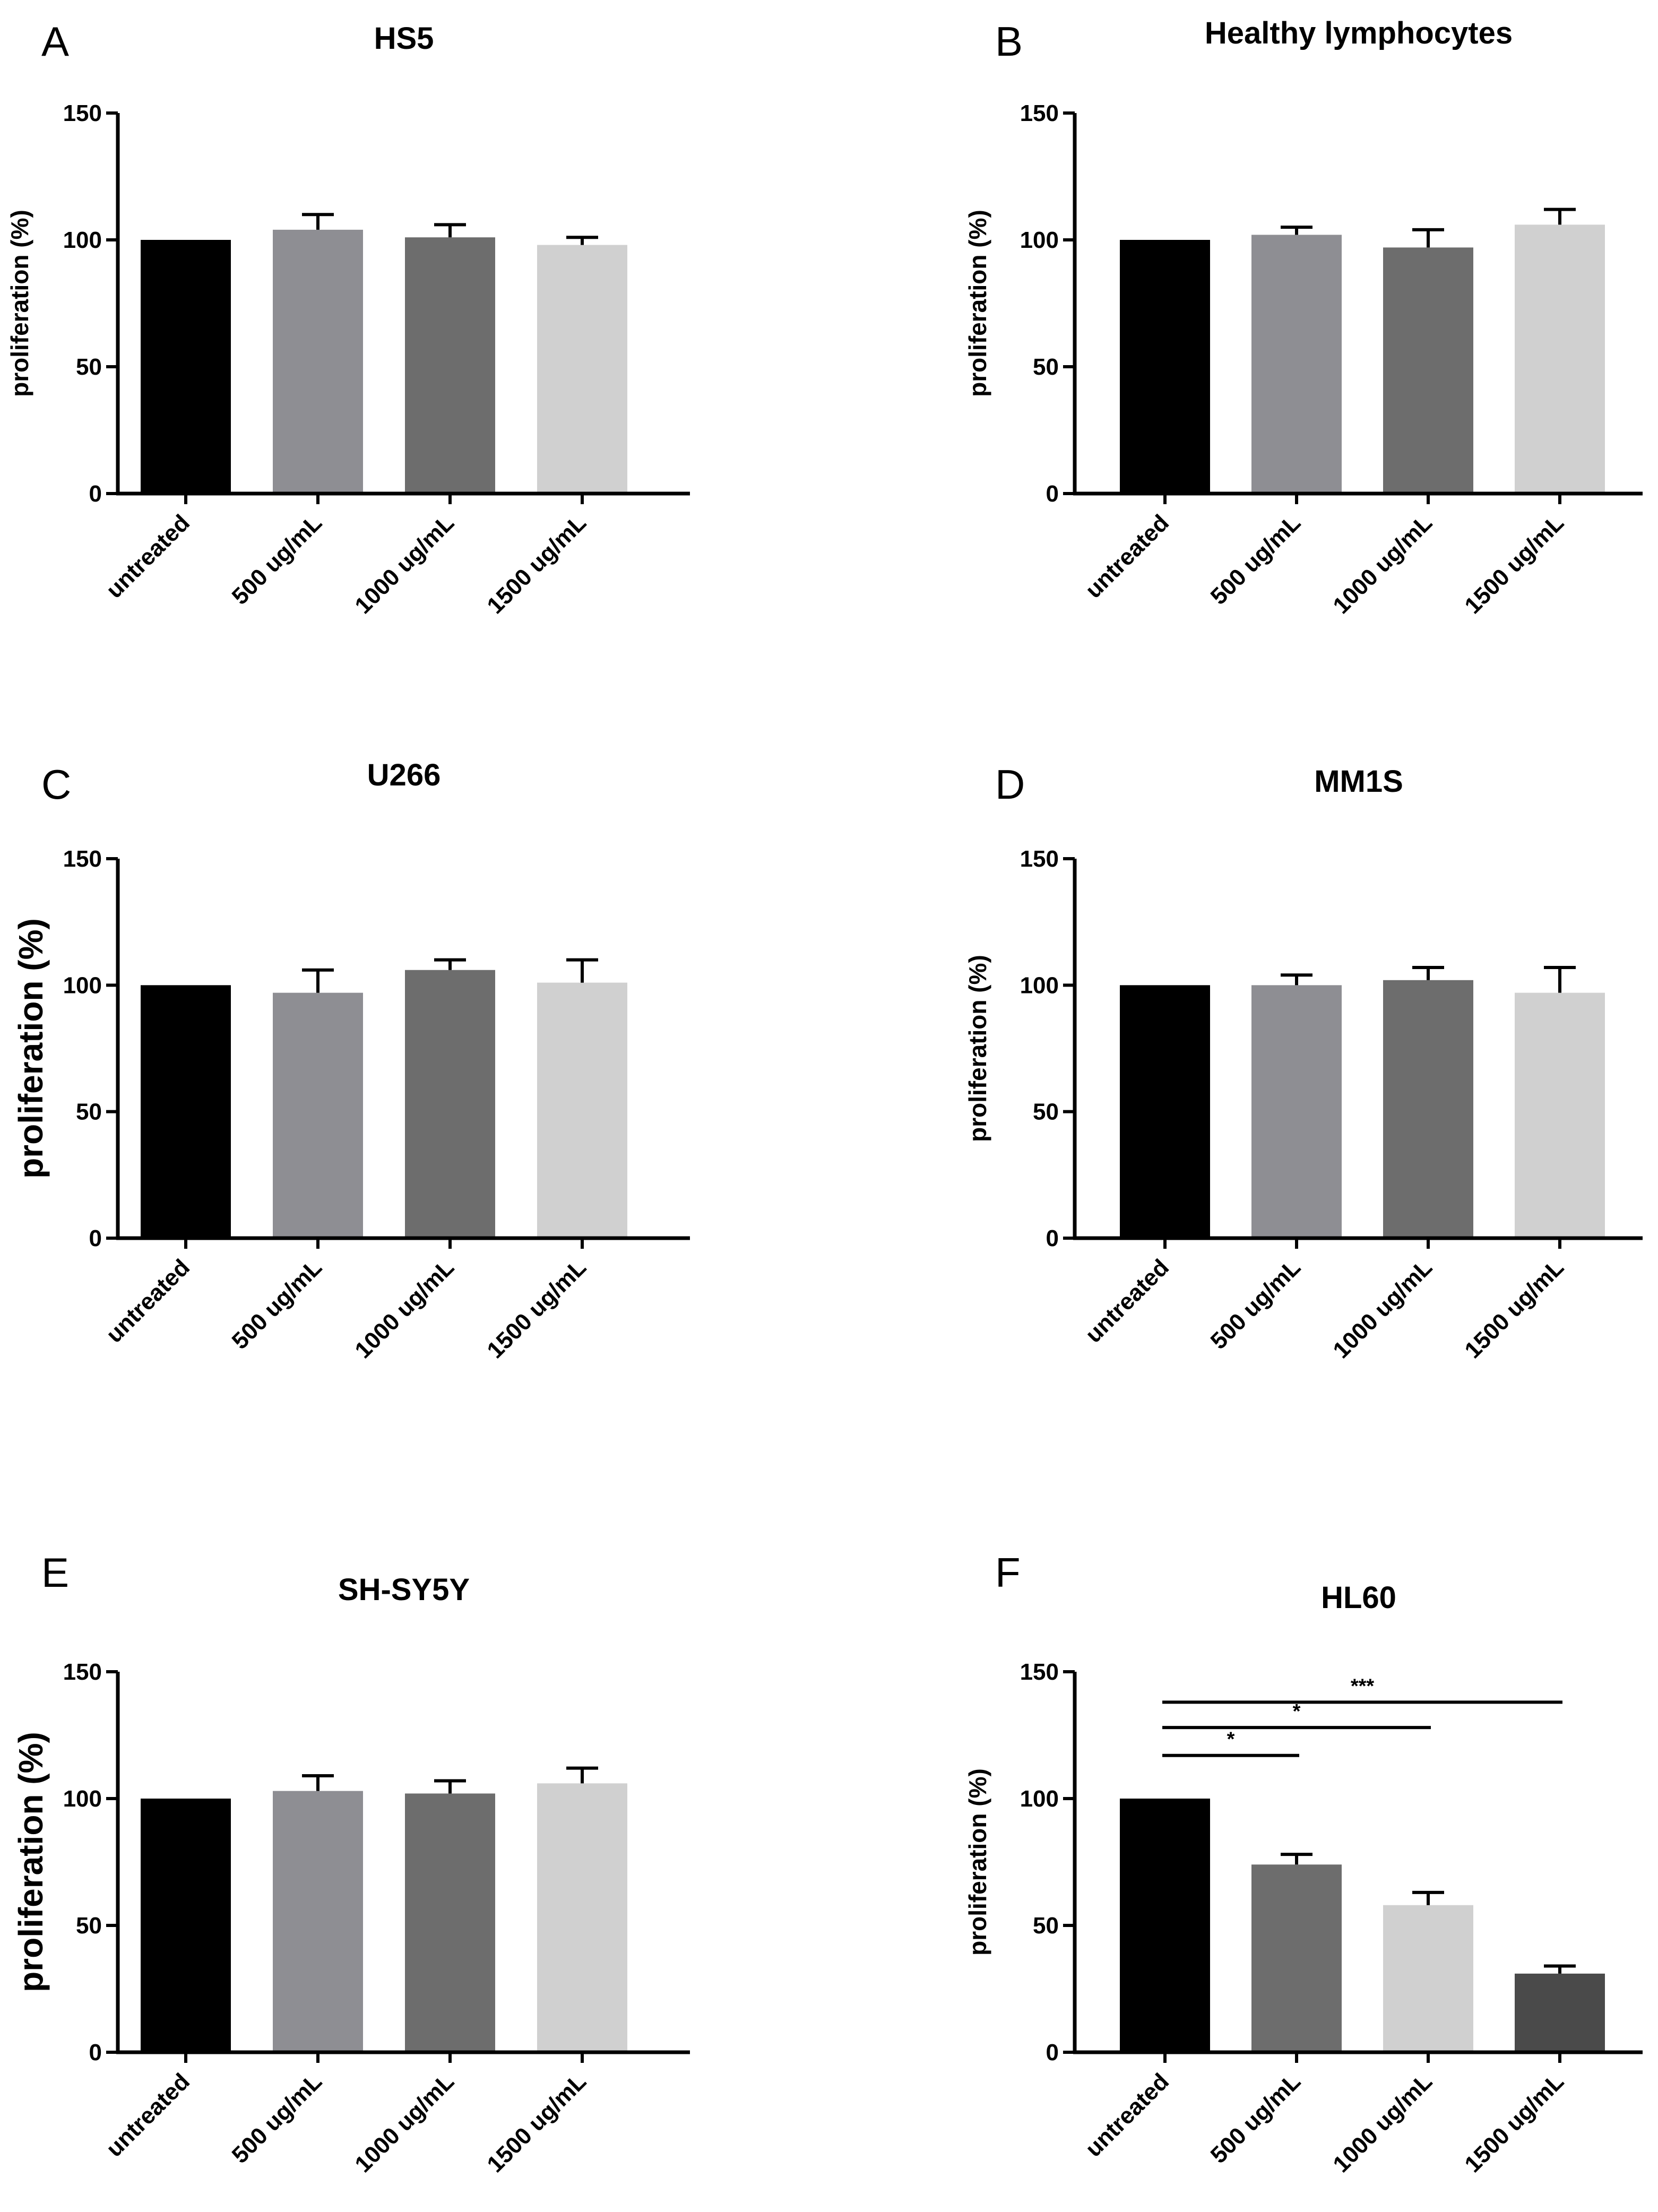  I want to click on panel-letter: F, so click(1008, 1572).